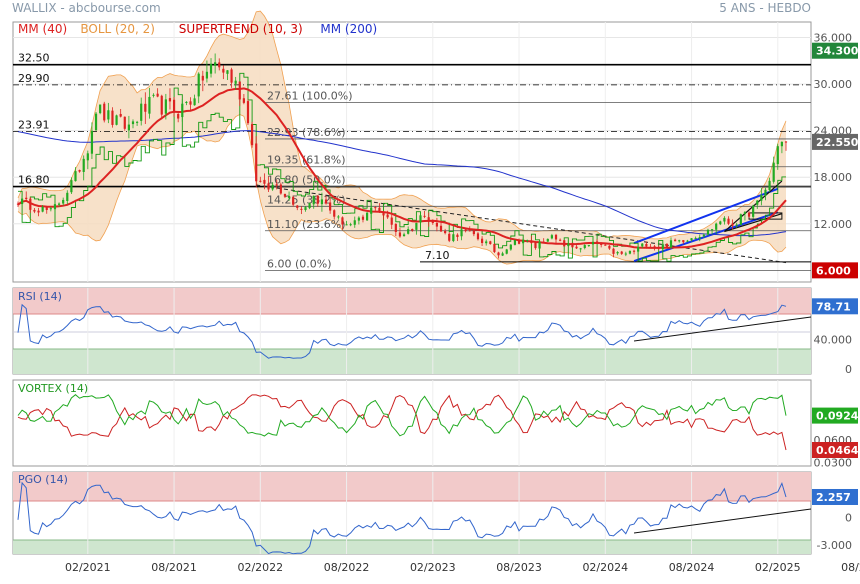 The width and height of the screenshot is (860, 584). Describe the element at coordinates (765, 8) in the screenshot. I see `period-label: 5 ANS - HEBDO` at that location.